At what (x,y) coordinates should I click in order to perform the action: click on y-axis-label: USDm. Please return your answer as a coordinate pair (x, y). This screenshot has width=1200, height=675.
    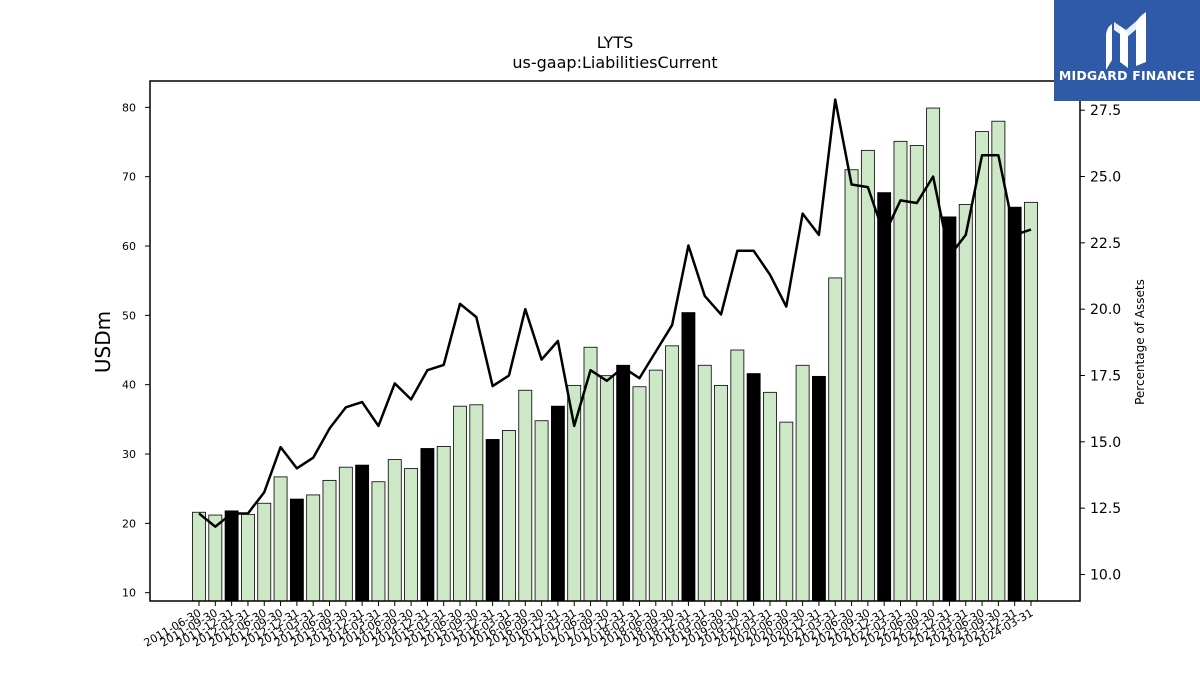
    Looking at the image, I should click on (103, 342).